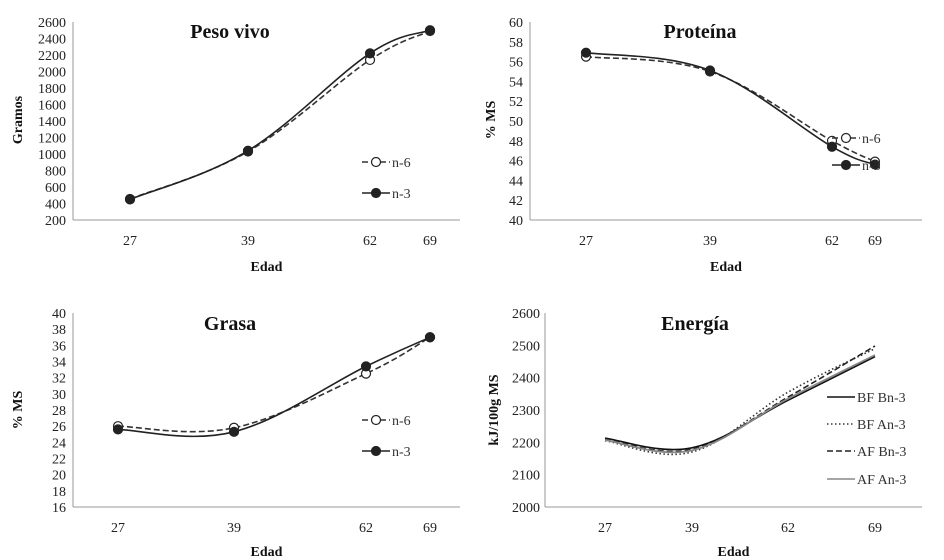  Describe the element at coordinates (59, 476) in the screenshot. I see `y-tick-label: 20` at that location.